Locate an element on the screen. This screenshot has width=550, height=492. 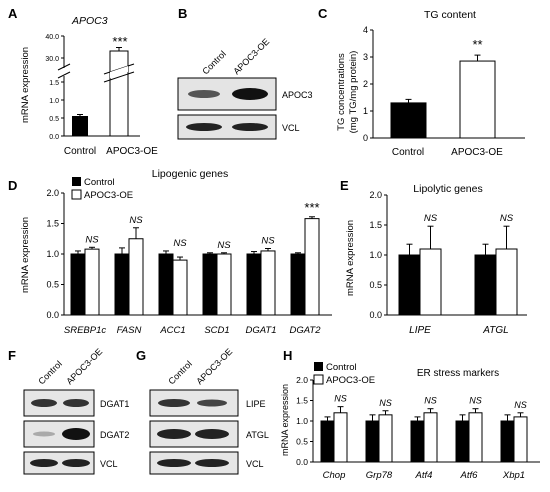
blot-b-apoc3-band-control is located at coordinates (204, 94).